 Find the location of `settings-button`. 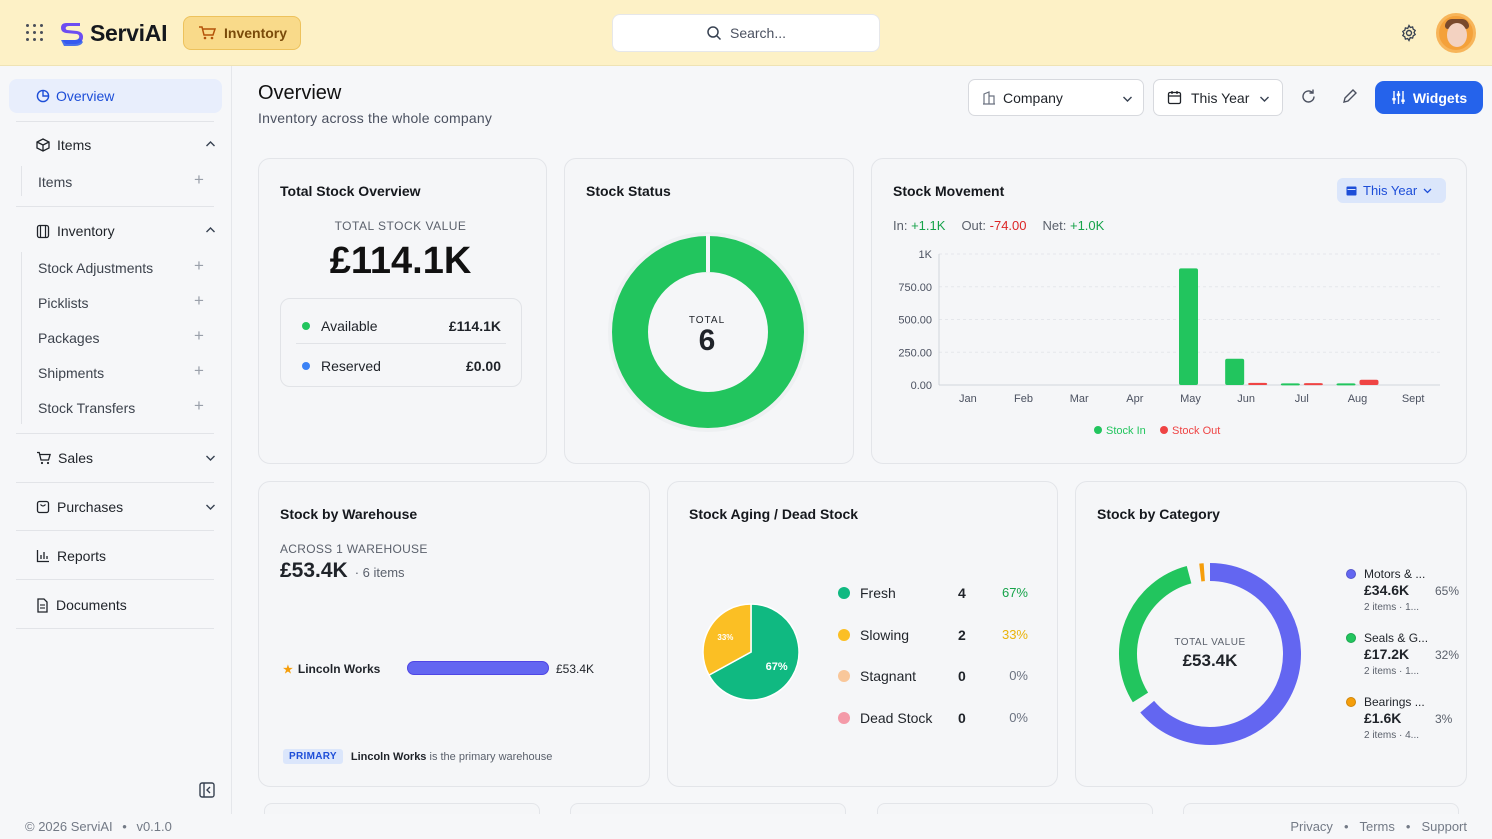

settings-button is located at coordinates (1409, 35).